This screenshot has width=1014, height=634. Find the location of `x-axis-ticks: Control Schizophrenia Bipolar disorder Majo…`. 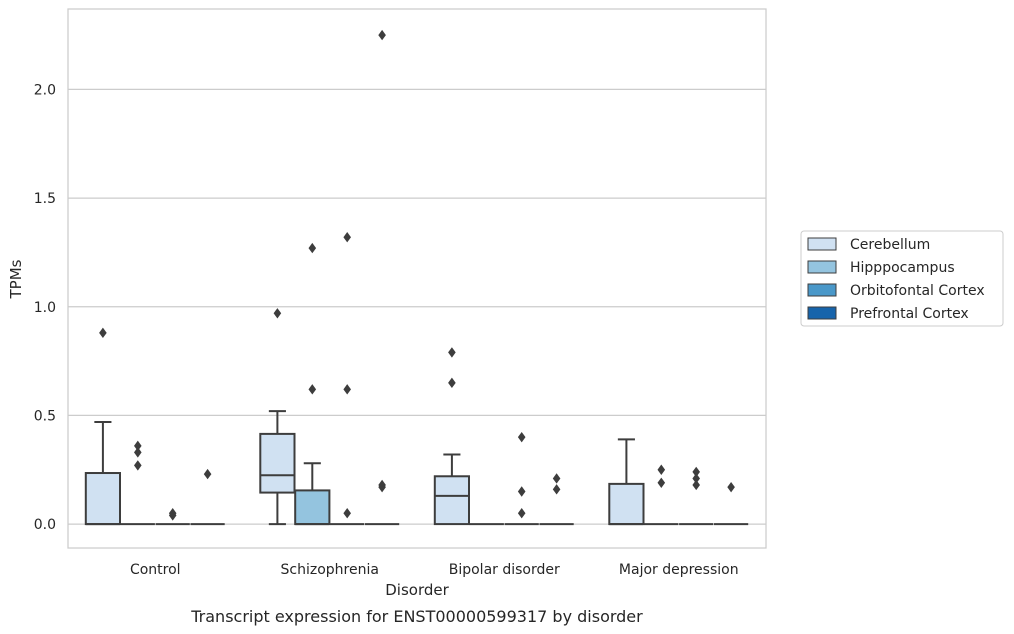

x-axis-ticks: Control Schizophrenia Bipolar disorder Majo… is located at coordinates (434, 570).